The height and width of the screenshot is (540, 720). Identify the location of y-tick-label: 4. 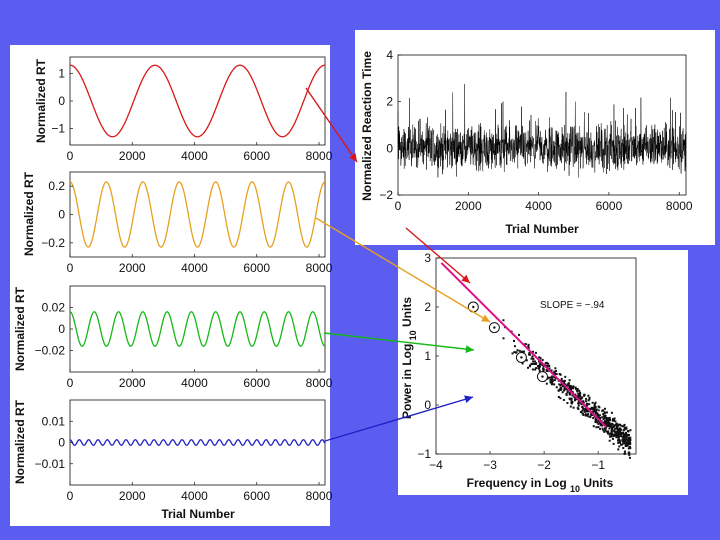
(389, 55).